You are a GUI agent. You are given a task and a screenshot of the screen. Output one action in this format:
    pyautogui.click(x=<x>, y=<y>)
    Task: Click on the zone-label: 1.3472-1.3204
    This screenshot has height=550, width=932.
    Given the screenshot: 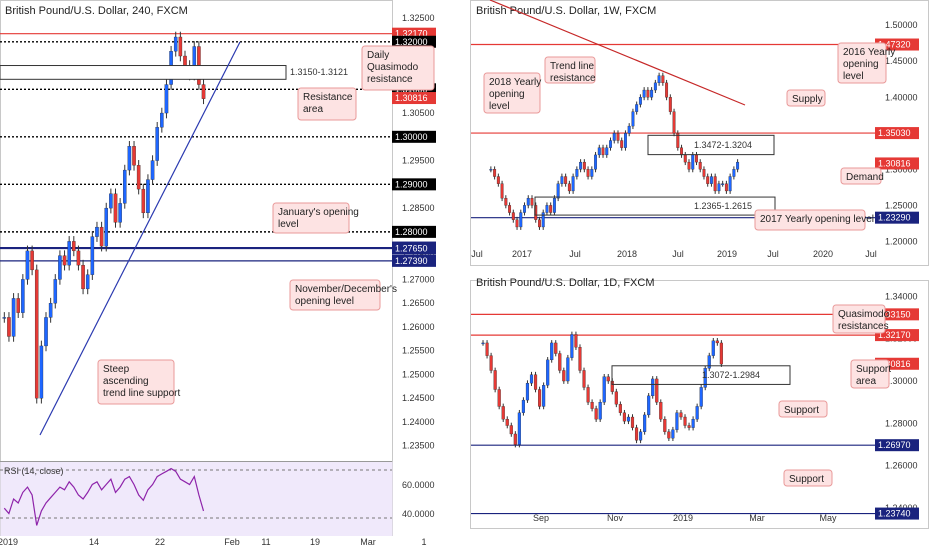 What is the action you would take?
    pyautogui.click(x=723, y=145)
    